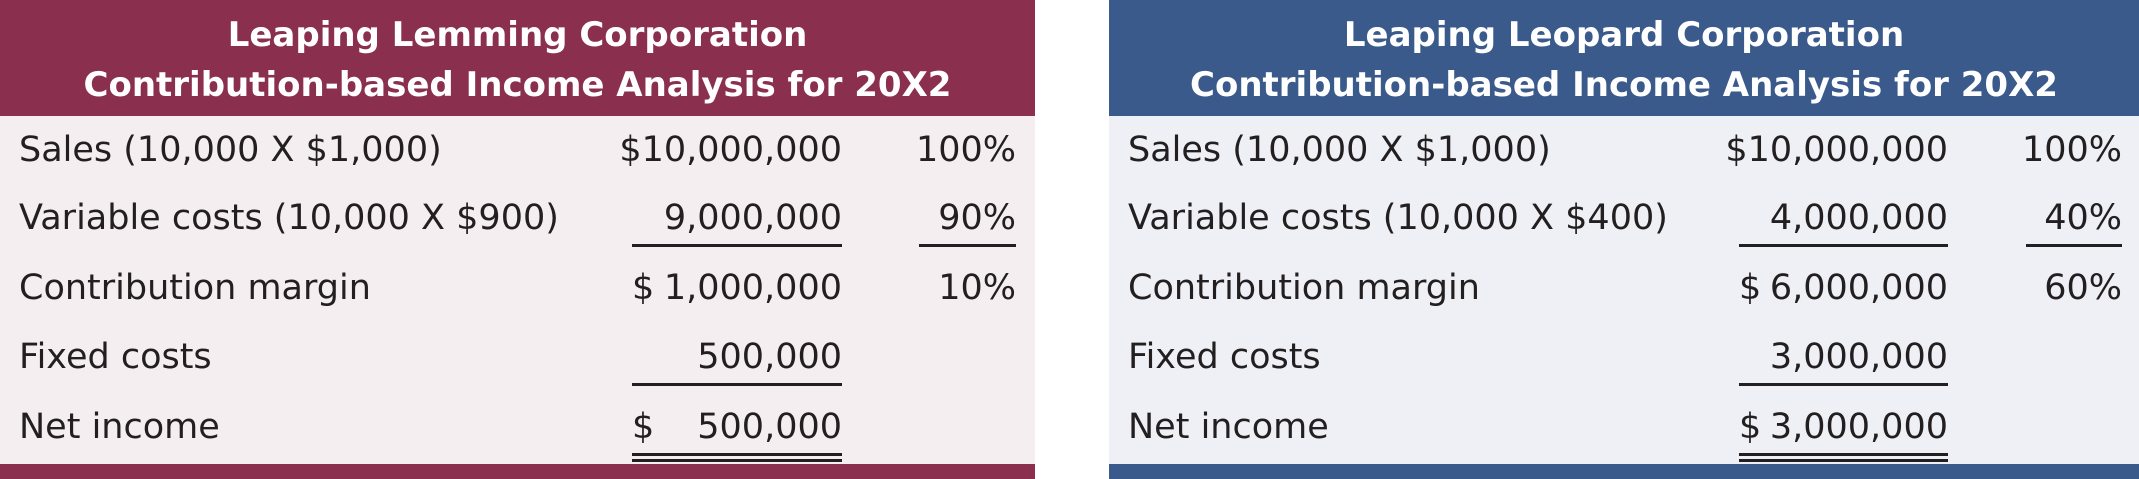  Describe the element at coordinates (1398, 218) in the screenshot. I see `row-label: Variable costs (10,000 X $400)` at that location.